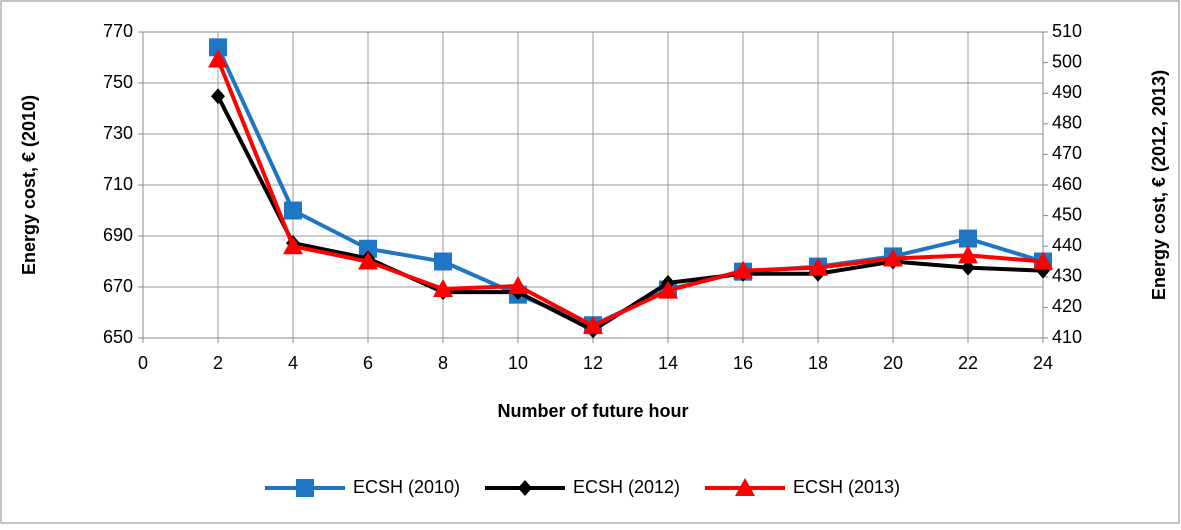 Image resolution: width=1181 pixels, height=530 pixels. I want to click on y2-tick-label: 450, so click(1067, 214).